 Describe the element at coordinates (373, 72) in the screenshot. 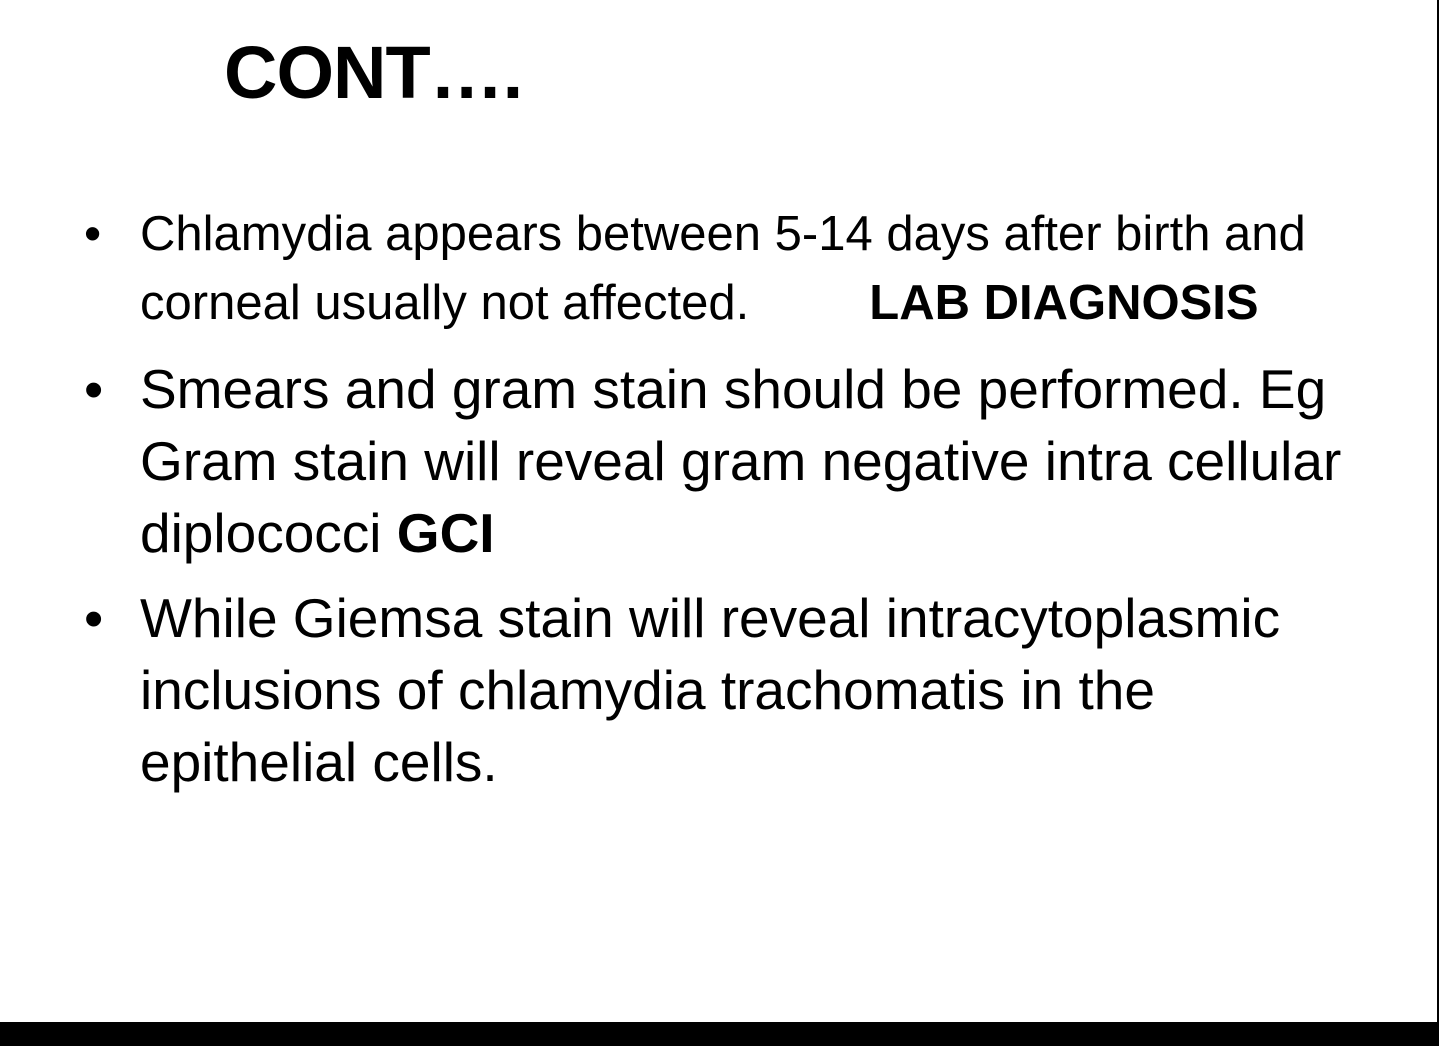

I see `slide-title: CONT….` at that location.